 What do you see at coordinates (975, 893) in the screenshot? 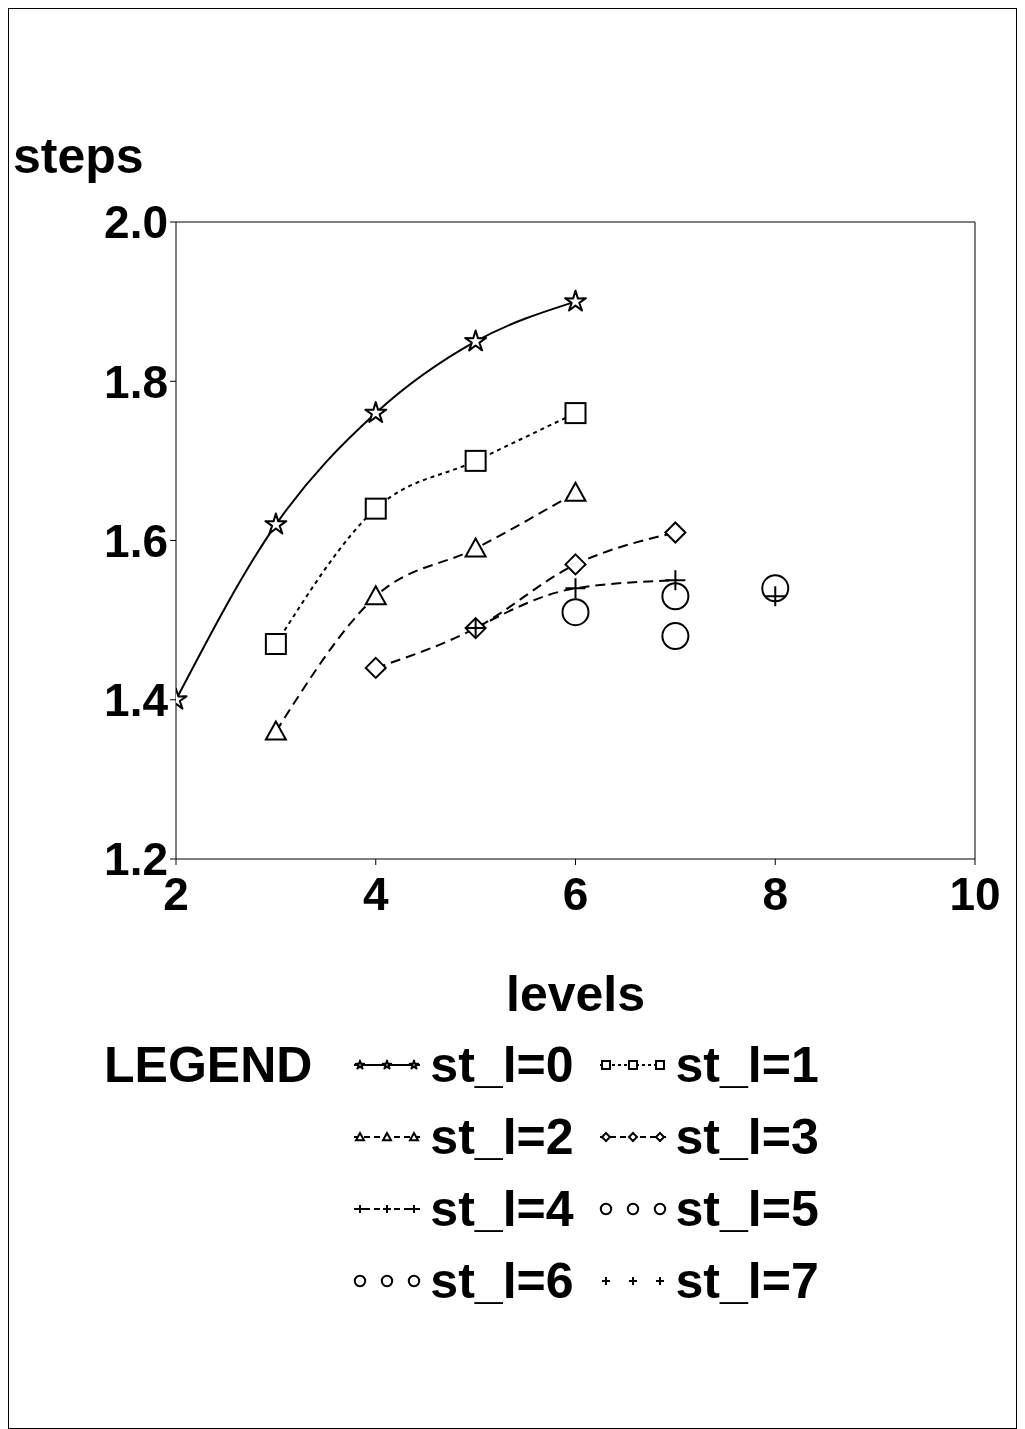
I see `x-tick-label: 10` at bounding box center [975, 893].